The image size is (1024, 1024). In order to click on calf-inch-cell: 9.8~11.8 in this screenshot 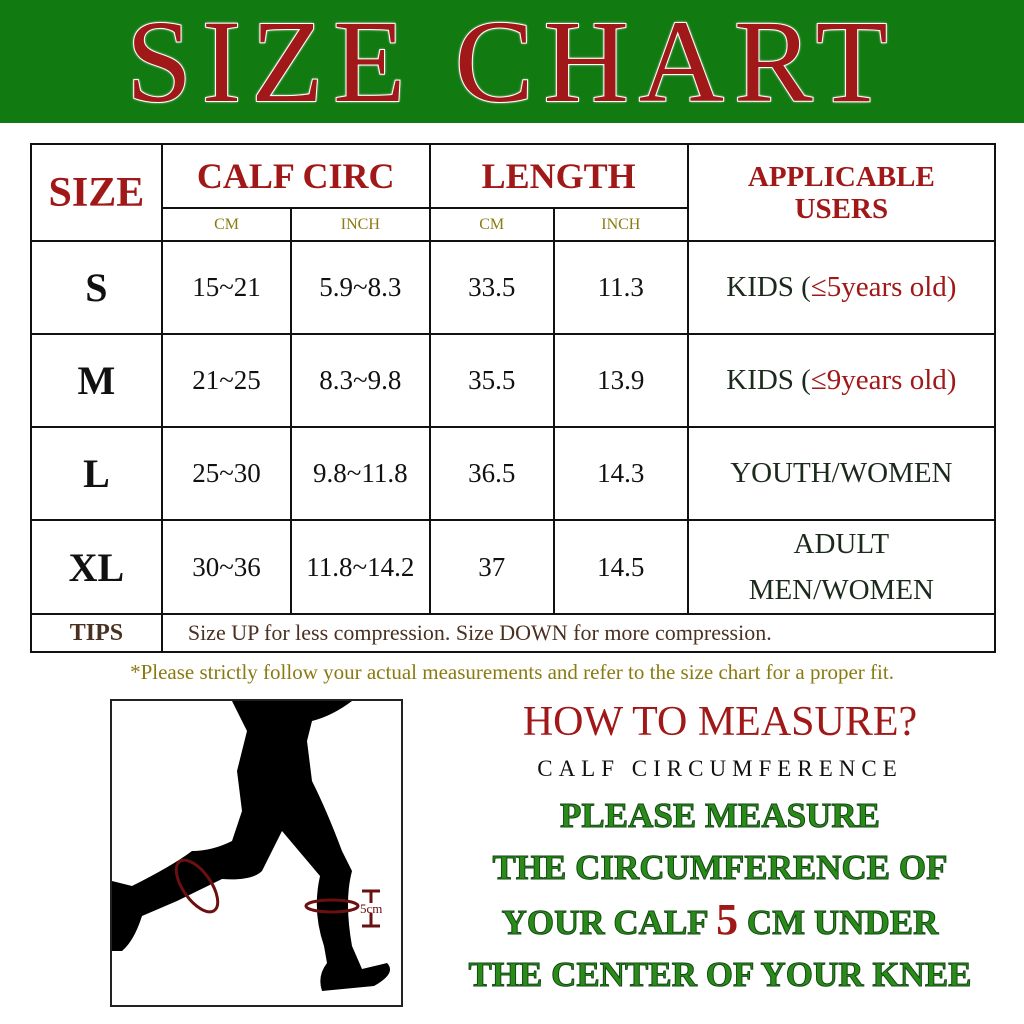, I will do `click(360, 473)`.